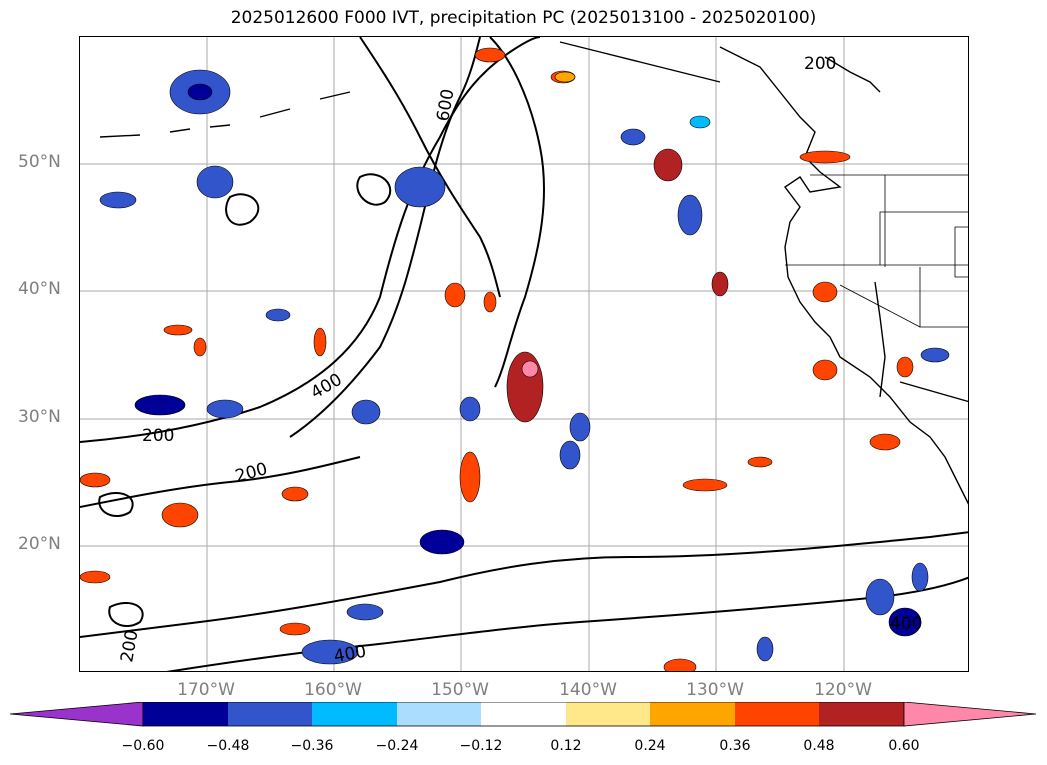  Describe the element at coordinates (481, 746) in the screenshot. I see `colorbar-tick: −0.12` at that location.